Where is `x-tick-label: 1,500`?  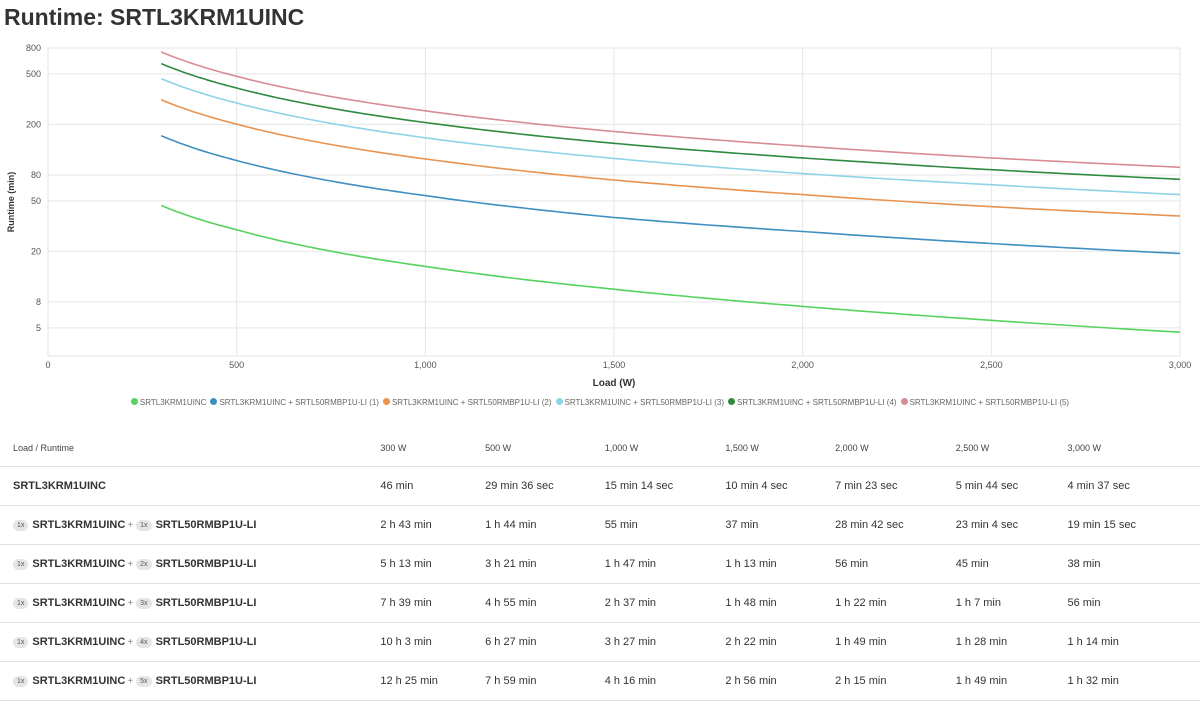 x-tick-label: 1,500 is located at coordinates (614, 365).